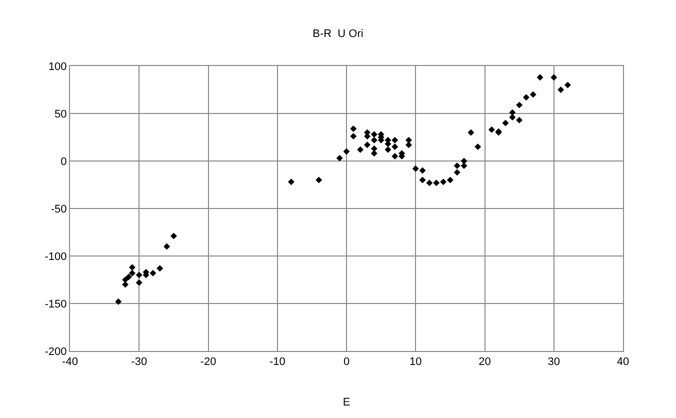 This screenshot has height=418, width=676. What do you see at coordinates (277, 362) in the screenshot?
I see `x-tick-label: -10` at bounding box center [277, 362].